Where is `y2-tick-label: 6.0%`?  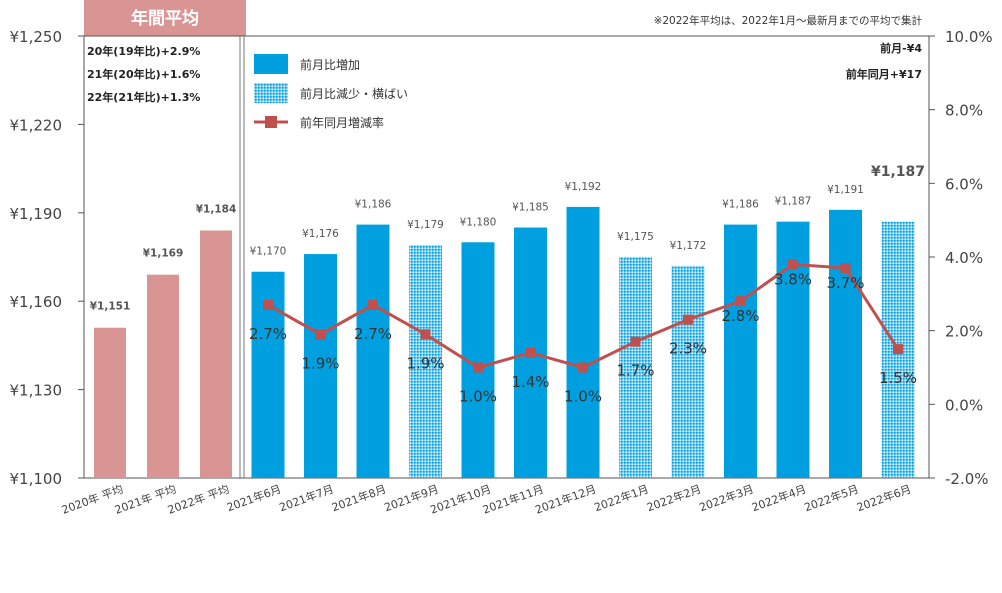
y2-tick-label: 6.0% is located at coordinates (964, 184).